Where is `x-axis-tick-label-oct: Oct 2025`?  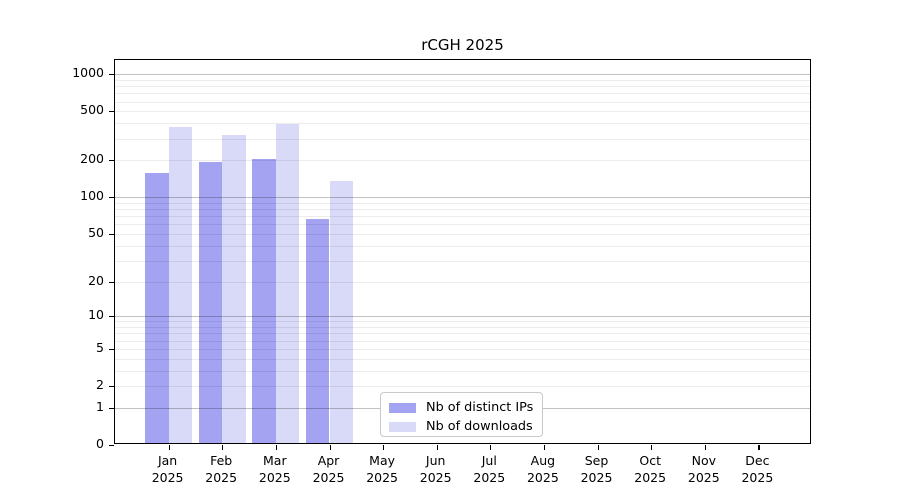
x-axis-tick-label-oct: Oct 2025 is located at coordinates (650, 469).